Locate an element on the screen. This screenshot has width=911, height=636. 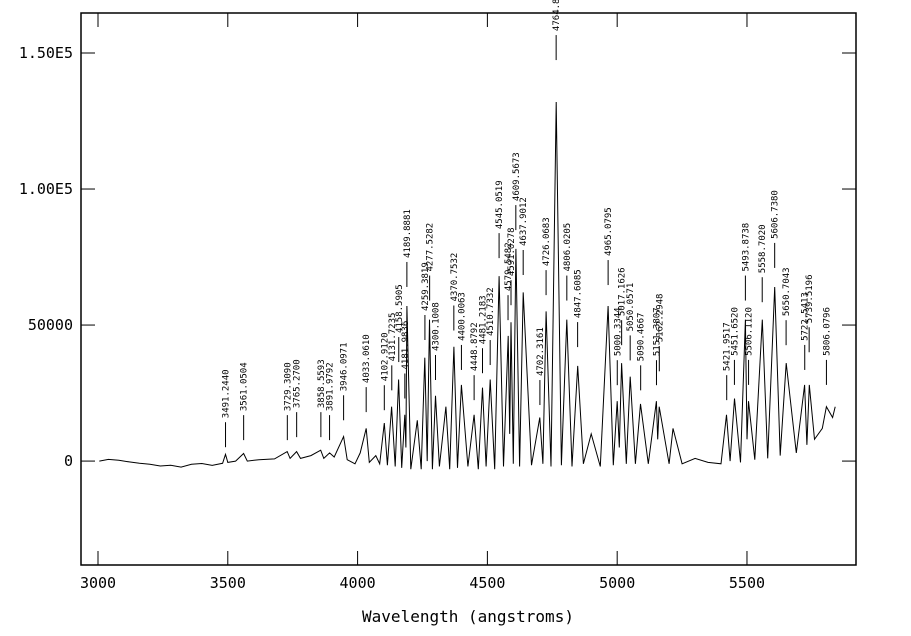
line-label: 5162.2948 is located at coordinates (660, 318).